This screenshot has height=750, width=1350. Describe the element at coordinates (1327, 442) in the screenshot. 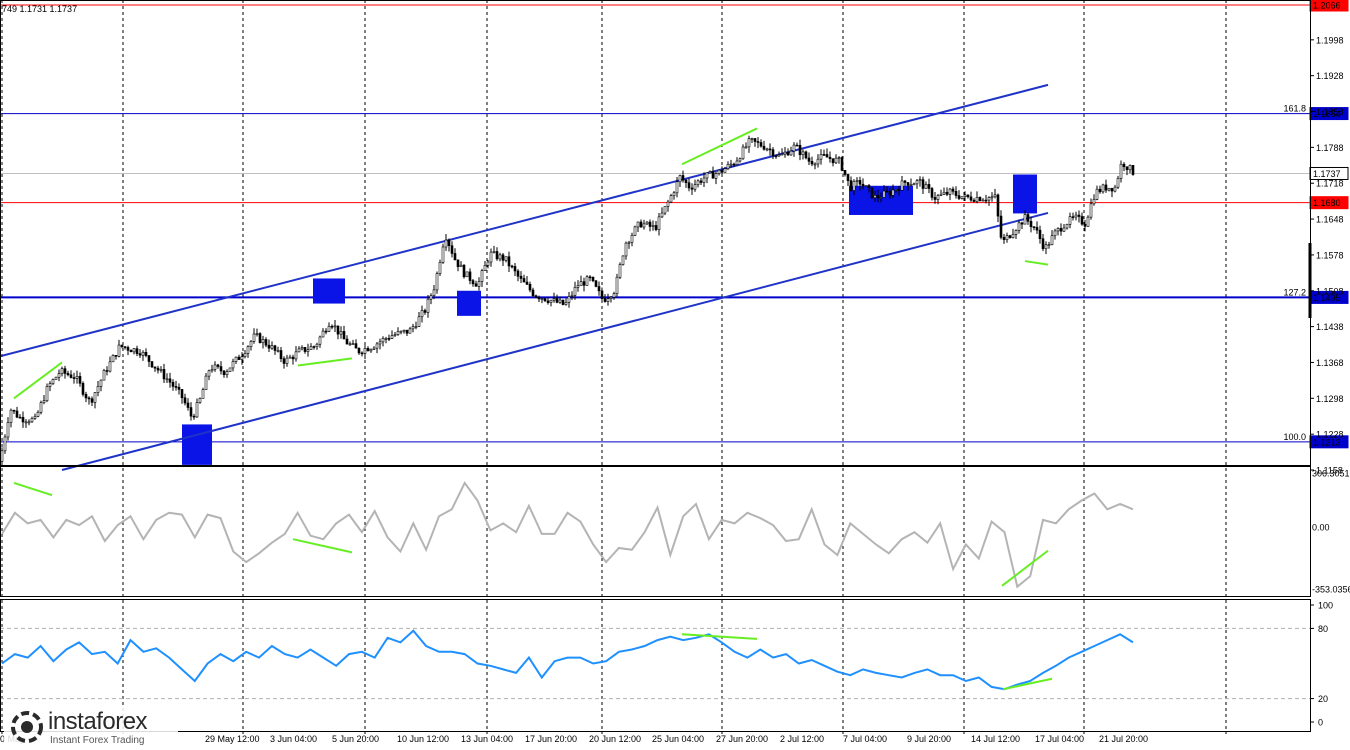

I see `price-tag-label: 1.1213` at that location.